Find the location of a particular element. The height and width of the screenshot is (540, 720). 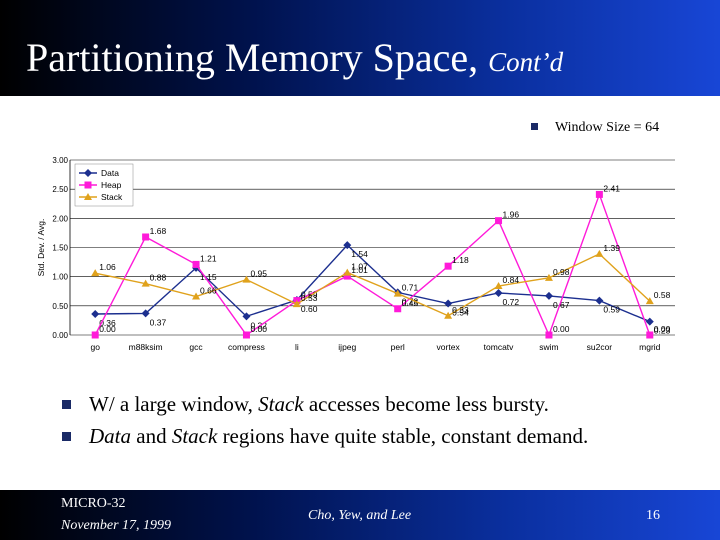

footer-date: November 17, 1999 is located at coordinates (116, 525).